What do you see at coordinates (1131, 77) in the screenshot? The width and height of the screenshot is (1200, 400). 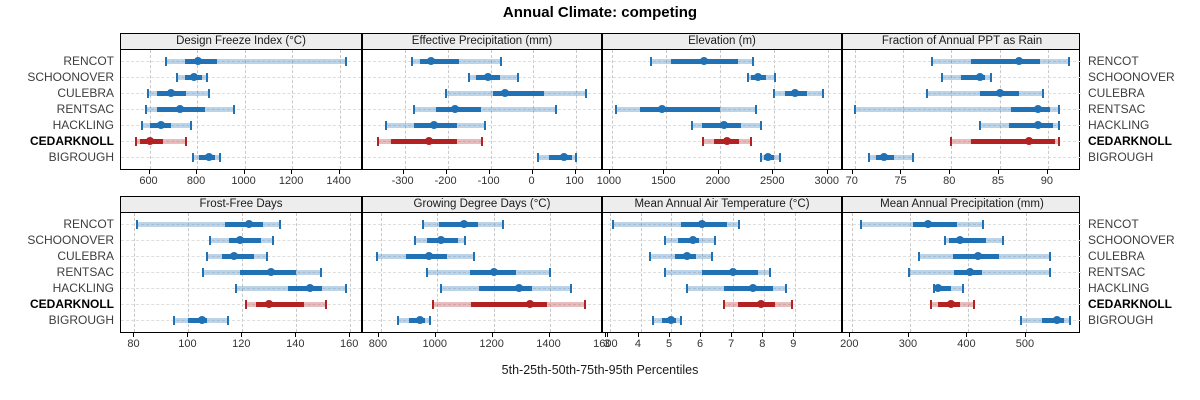 I see `site-label-right: SCHOONOVER` at bounding box center [1131, 77].